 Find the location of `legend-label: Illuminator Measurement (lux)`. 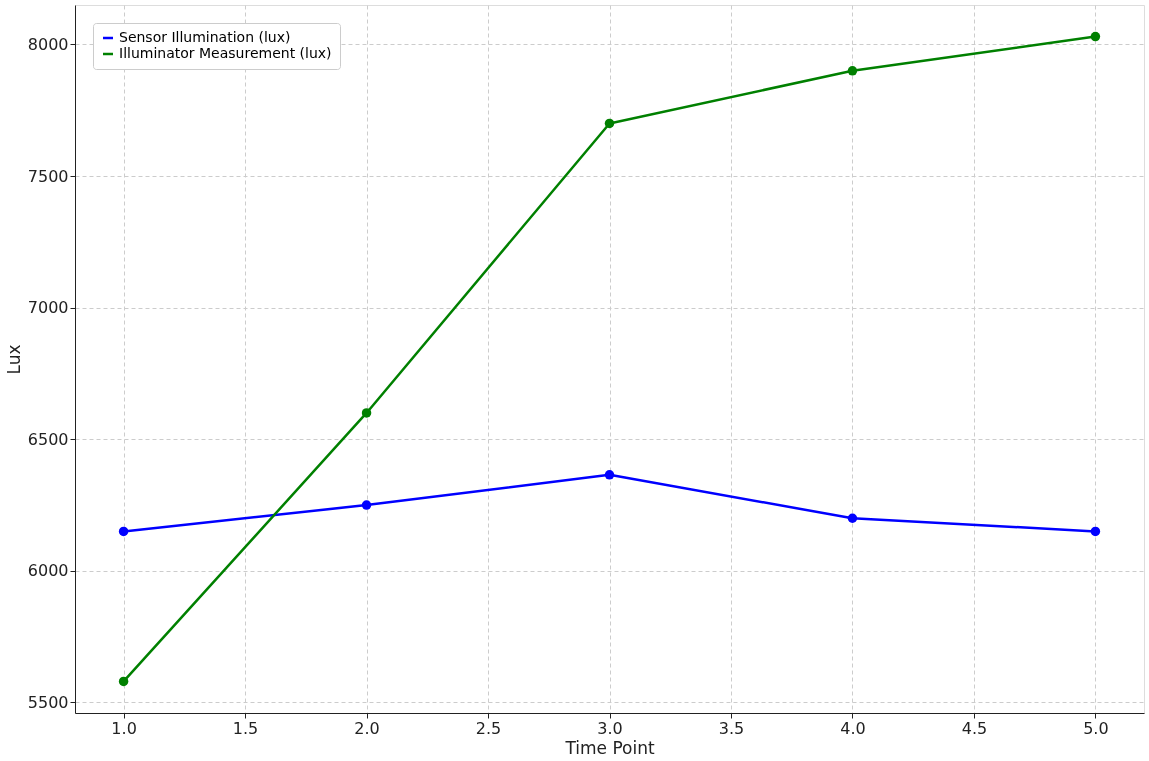

legend-label: Illuminator Measurement (lux) is located at coordinates (225, 53).